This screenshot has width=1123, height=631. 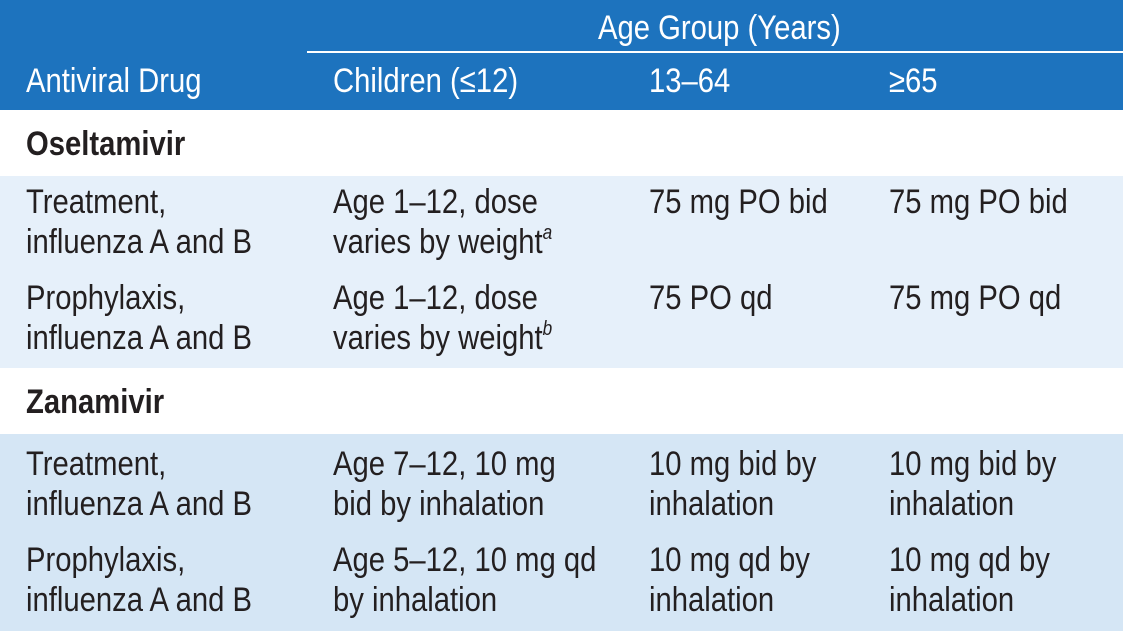 What do you see at coordinates (711, 298) in the screenshot?
I see `cell-adult-dose: 75 PO qd` at bounding box center [711, 298].